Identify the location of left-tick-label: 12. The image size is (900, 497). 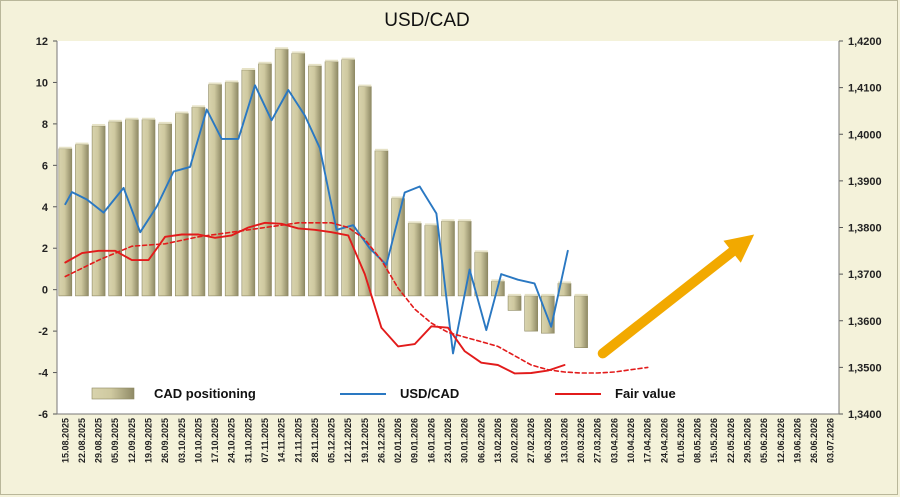
(42, 42).